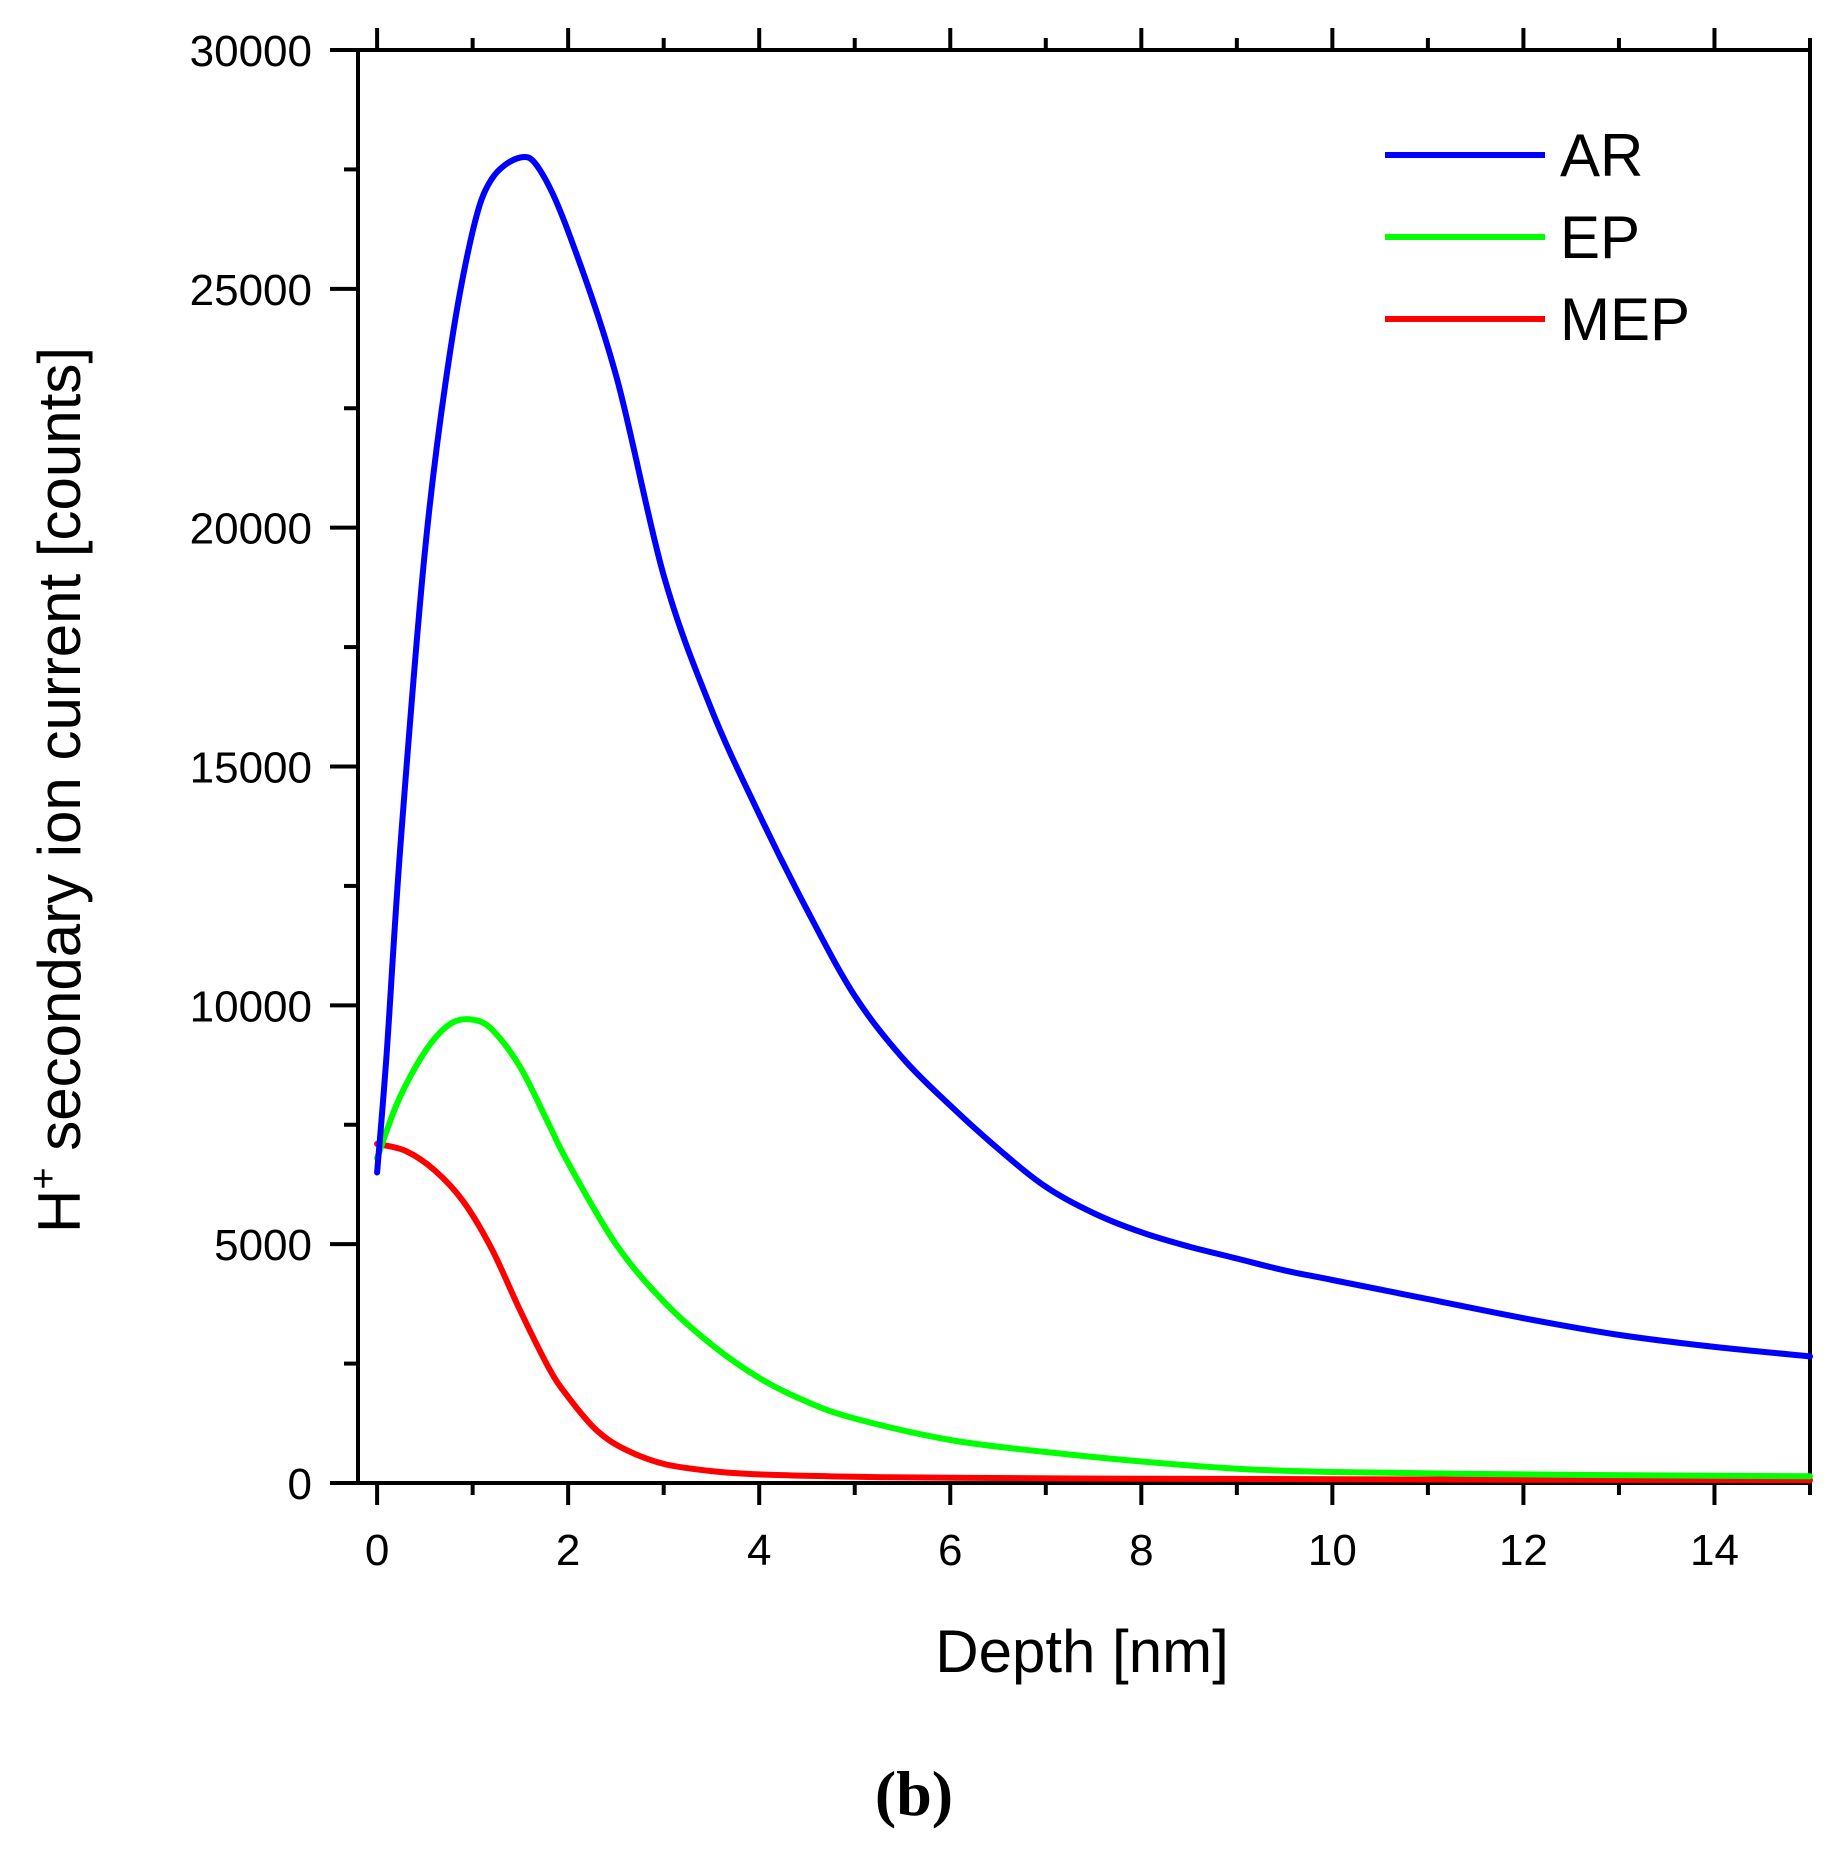 This screenshot has width=1828, height=1851. Describe the element at coordinates (1600, 237) in the screenshot. I see `legend-label-ep: EP` at that location.